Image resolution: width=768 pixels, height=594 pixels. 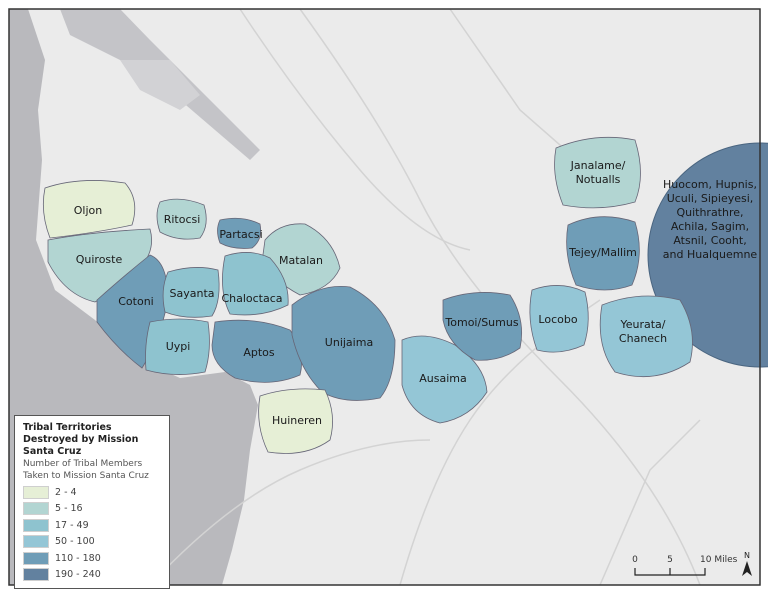 What do you see at coordinates (69, 509) in the screenshot?
I see `legend-range: 5 - 16` at bounding box center [69, 509].